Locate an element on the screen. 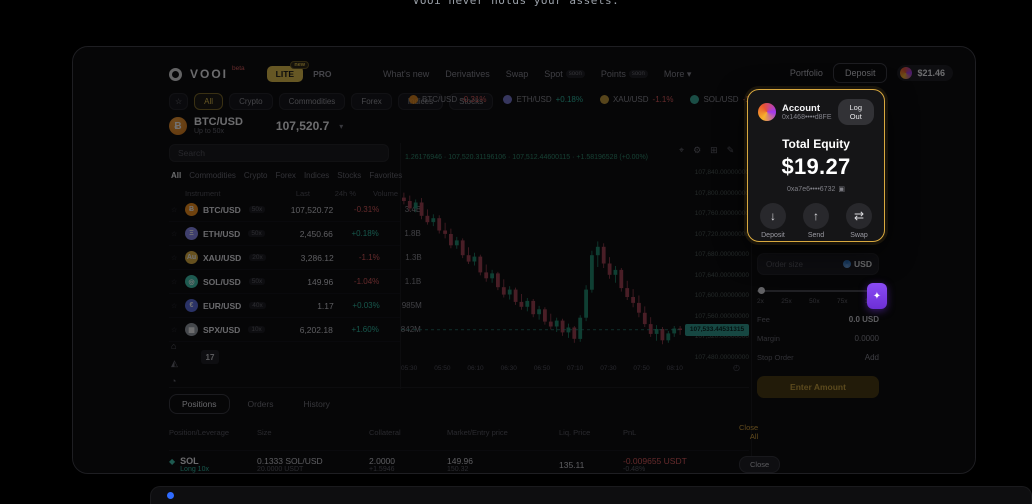  mode-toggle-pro: PRO is located at coordinates (322, 74).